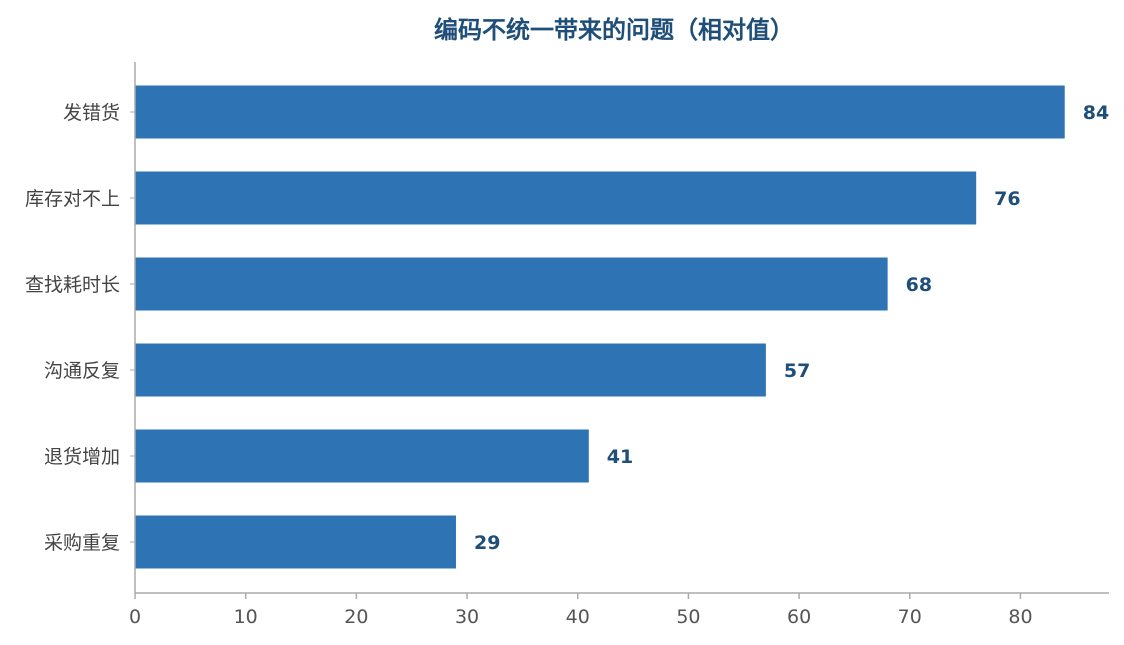 This screenshot has width=1124, height=645. Describe the element at coordinates (356, 617) in the screenshot. I see `x-tick-label: 20` at that location.